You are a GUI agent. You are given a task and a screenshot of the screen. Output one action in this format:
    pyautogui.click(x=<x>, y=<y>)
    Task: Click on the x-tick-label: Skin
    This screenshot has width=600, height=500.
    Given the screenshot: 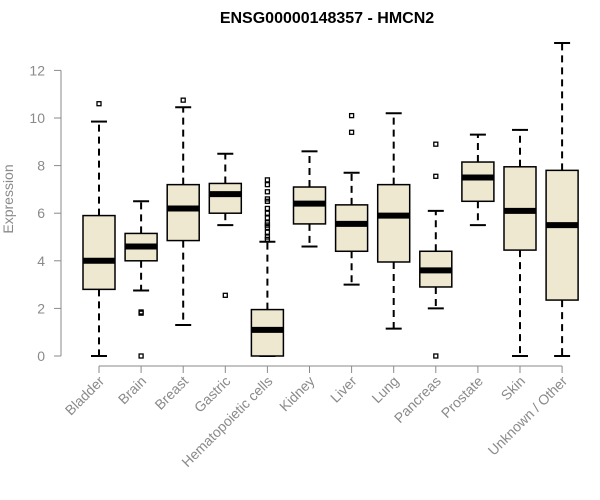 What is the action you would take?
    pyautogui.click(x=513, y=388)
    